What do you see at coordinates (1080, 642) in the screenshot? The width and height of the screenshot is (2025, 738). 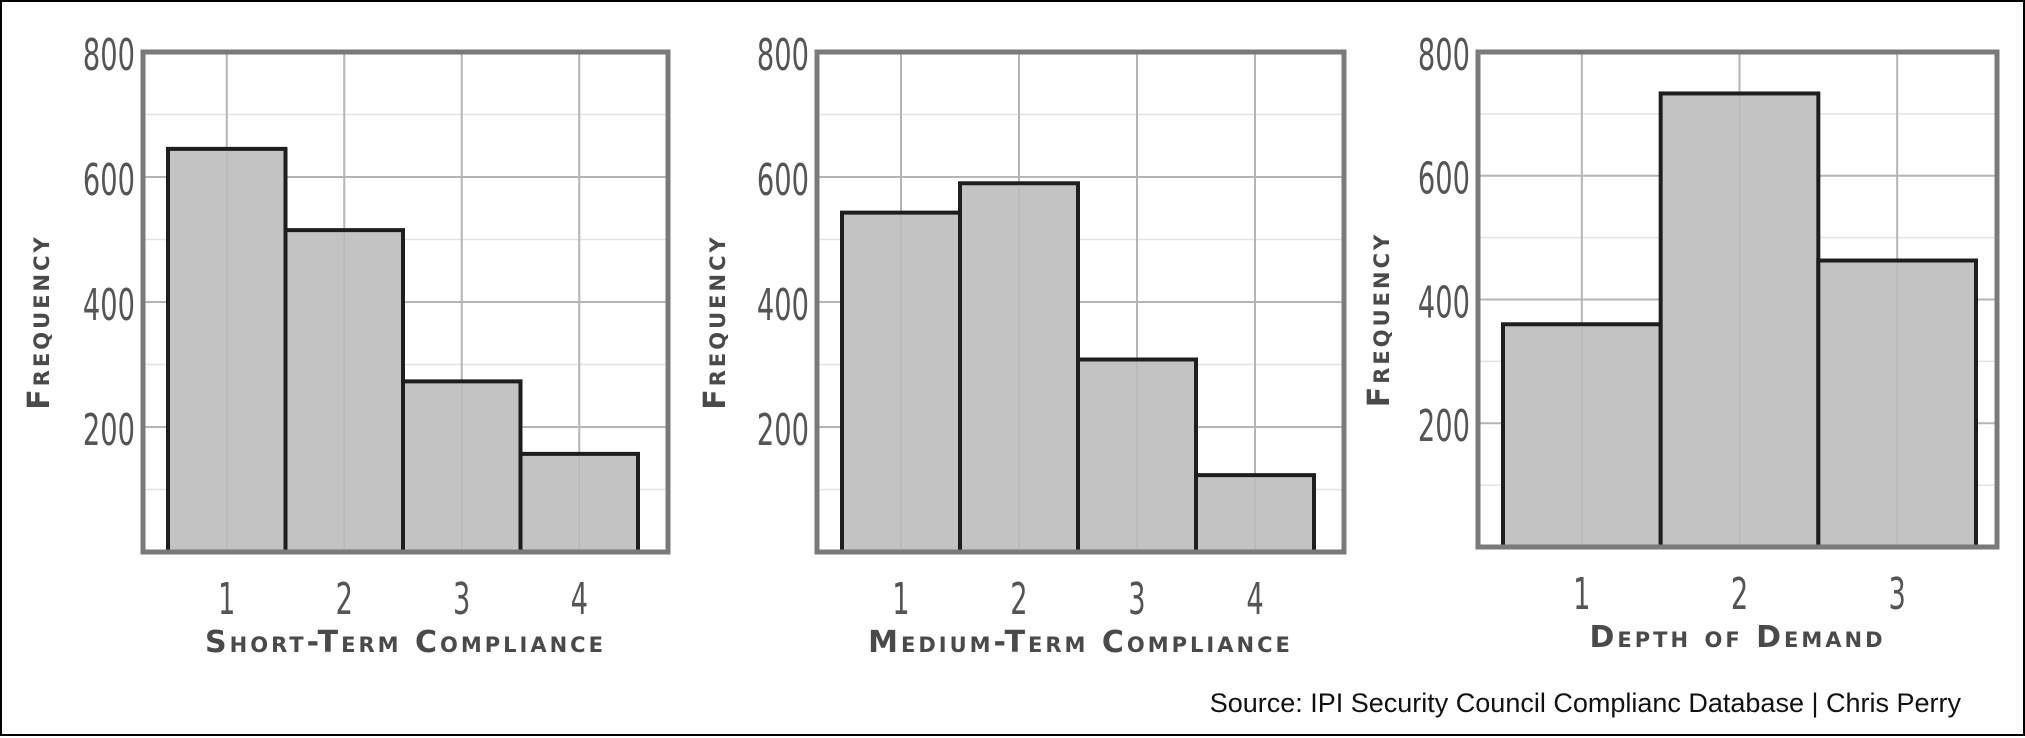 I see `x-axis-title: Medium-Term Compliance` at bounding box center [1080, 642].